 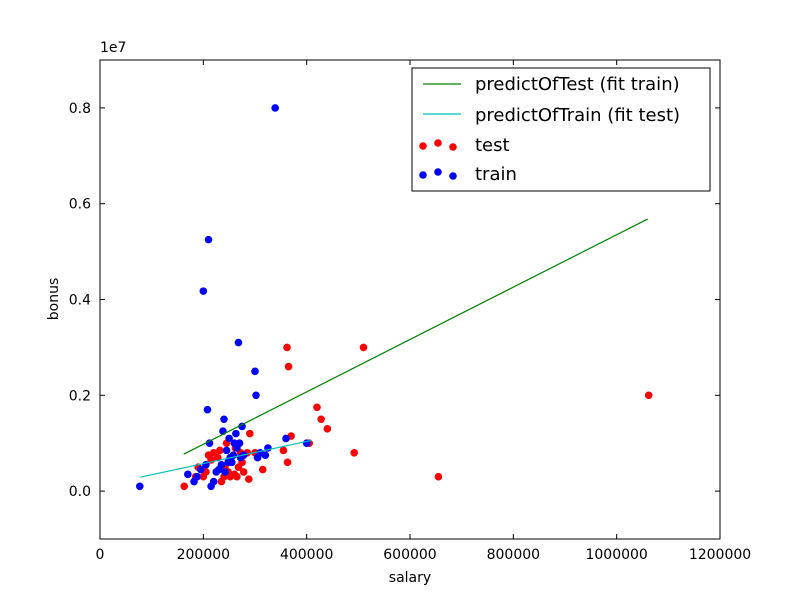 I want to click on x-tick-label: 600000, so click(x=409, y=555).